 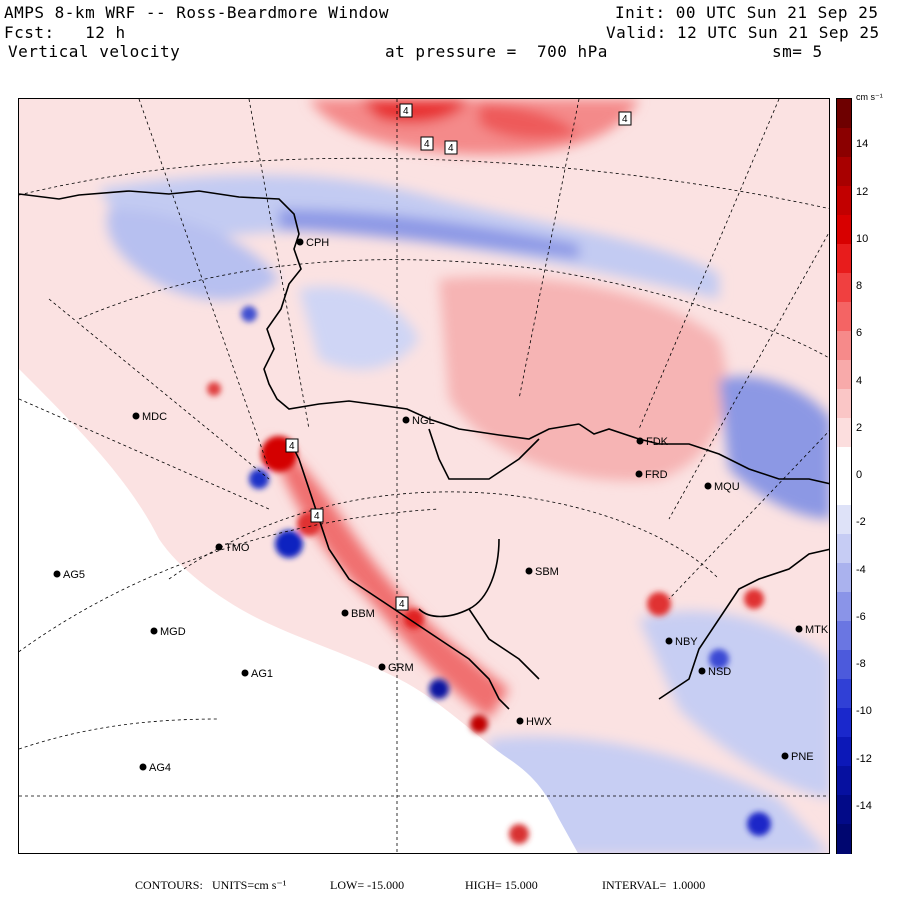 I want to click on station-bbm: BBM, so click(x=358, y=614).